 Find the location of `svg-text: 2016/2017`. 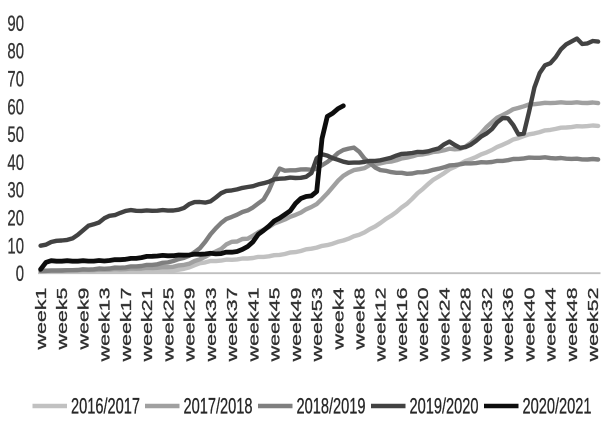

svg-text: 2016/2017 is located at coordinates (105, 406).